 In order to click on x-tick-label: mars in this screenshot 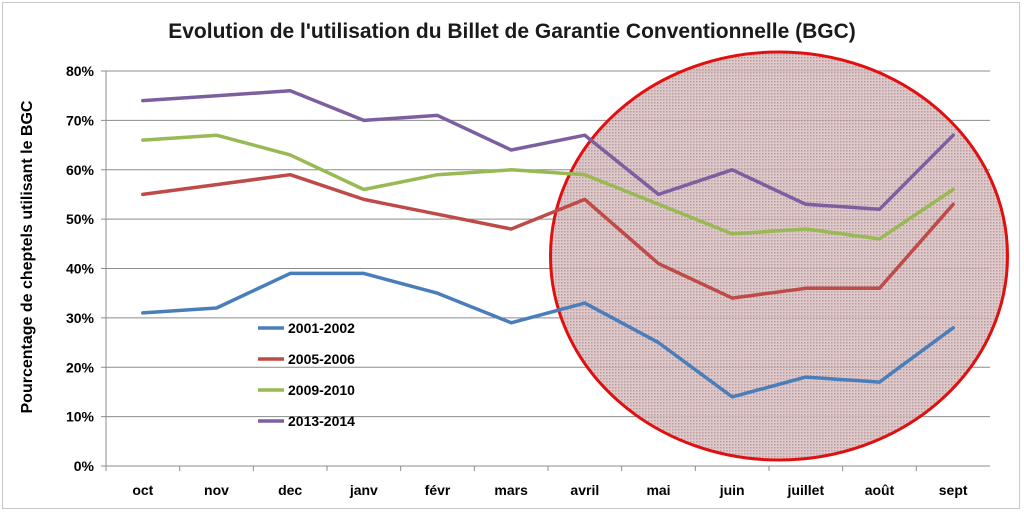, I will do `click(511, 490)`.